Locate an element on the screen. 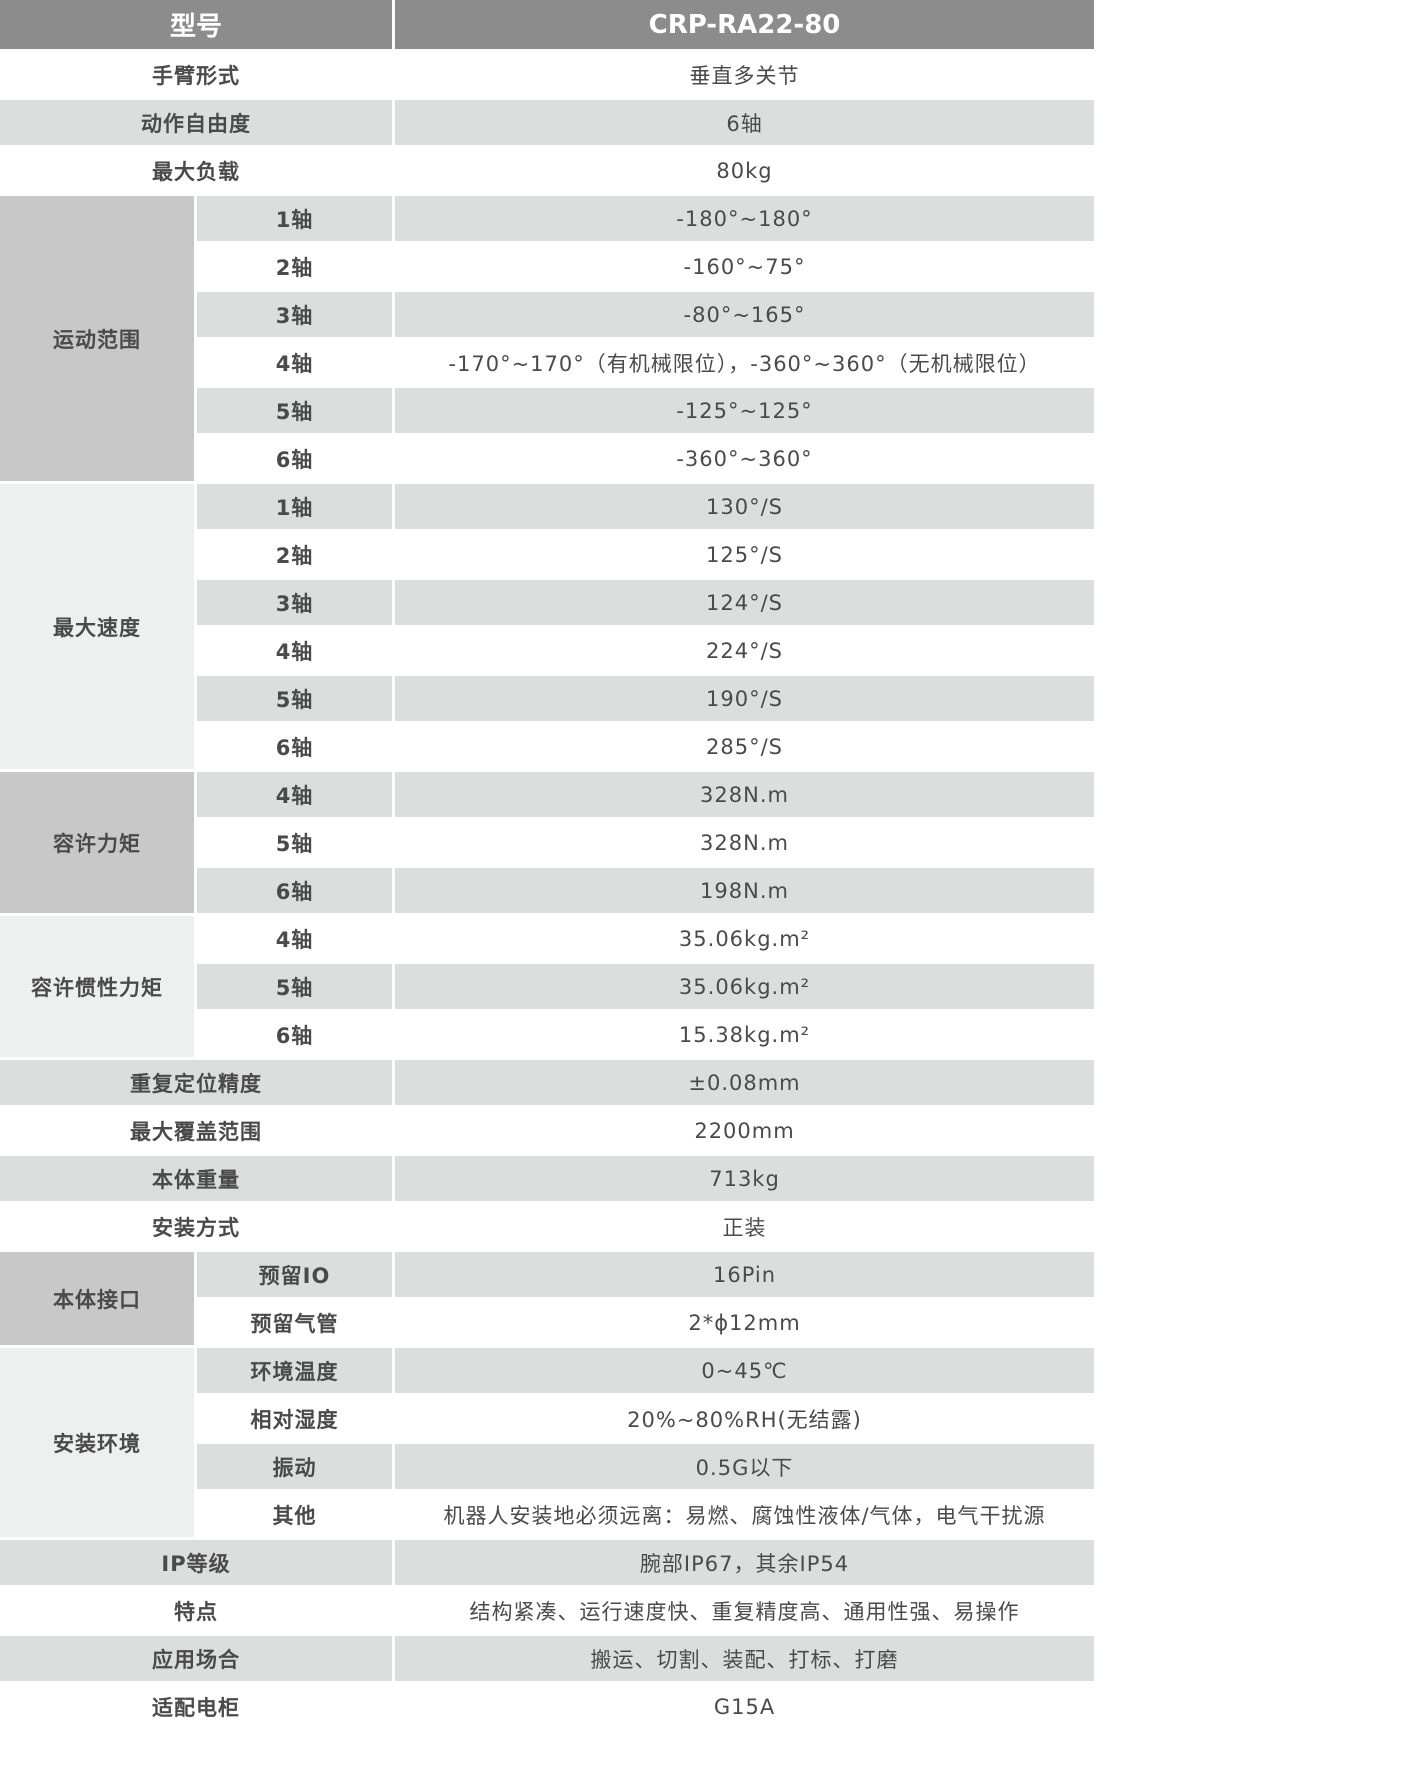  table-row: 4轴 -170°~170°（有机械限位），-360°~360°（无机械限位） is located at coordinates (549, 364).